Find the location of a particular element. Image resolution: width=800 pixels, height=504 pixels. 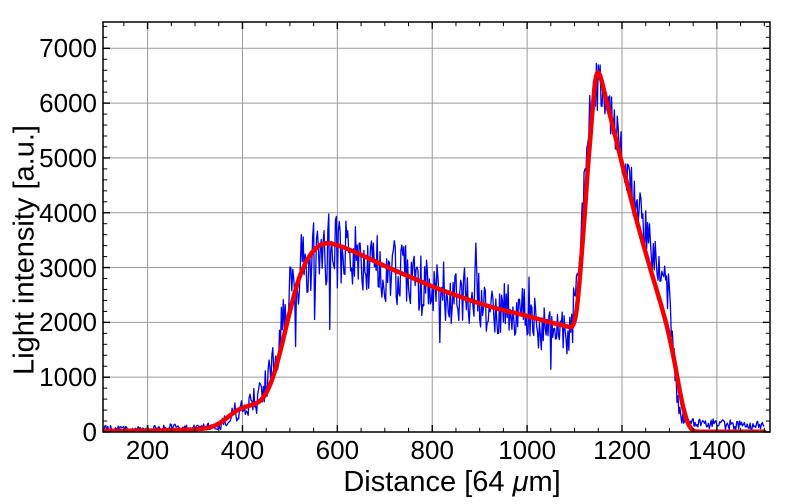

y-tick-label-4000: 4000 is located at coordinates (68, 212).